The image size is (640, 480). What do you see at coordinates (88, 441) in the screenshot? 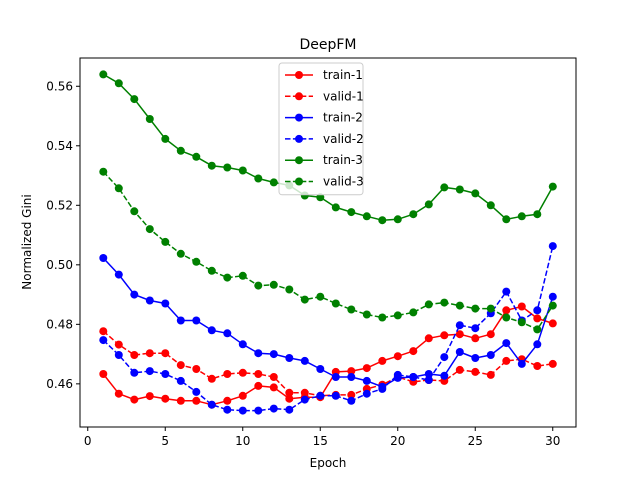
I see `x-tick-label: 0` at bounding box center [88, 441].